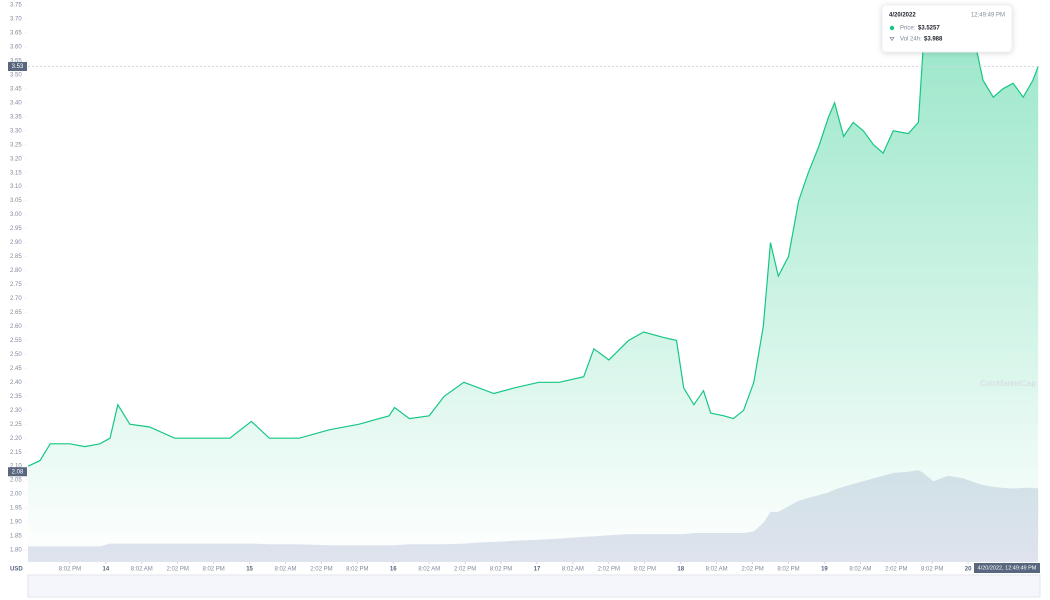 This screenshot has width=1050, height=600. I want to click on tooltip-time: 12:49:49 PM, so click(988, 16).